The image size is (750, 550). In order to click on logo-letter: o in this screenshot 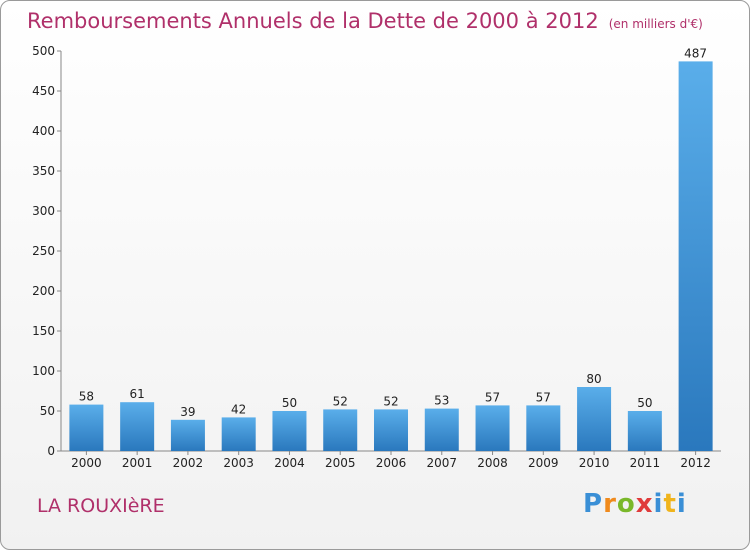, I will do `click(626, 504)`.